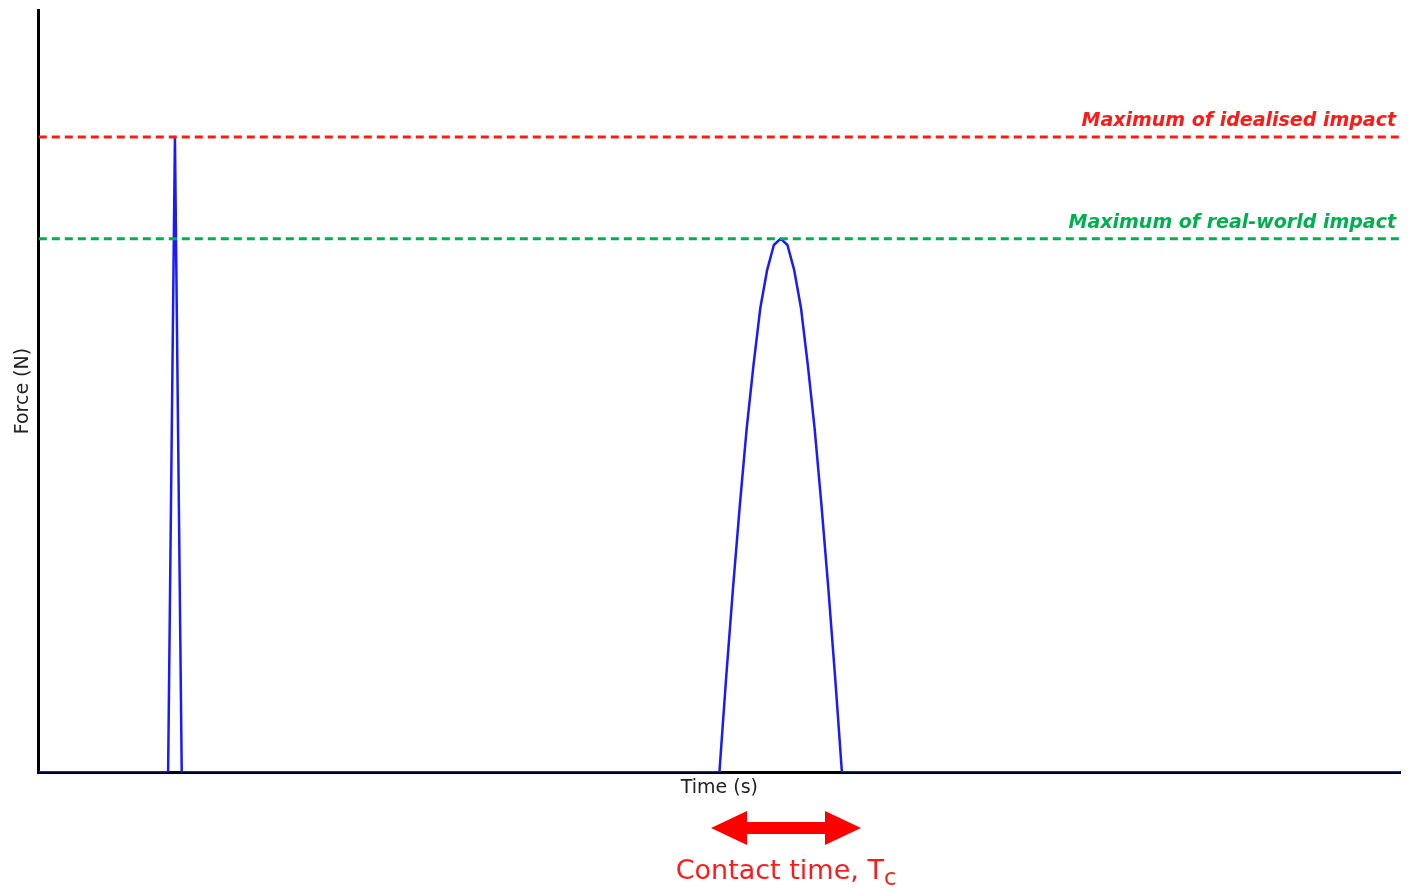 The width and height of the screenshot is (1419, 889). Describe the element at coordinates (719, 785) in the screenshot. I see `x-axis-title: Time (s)` at that location.